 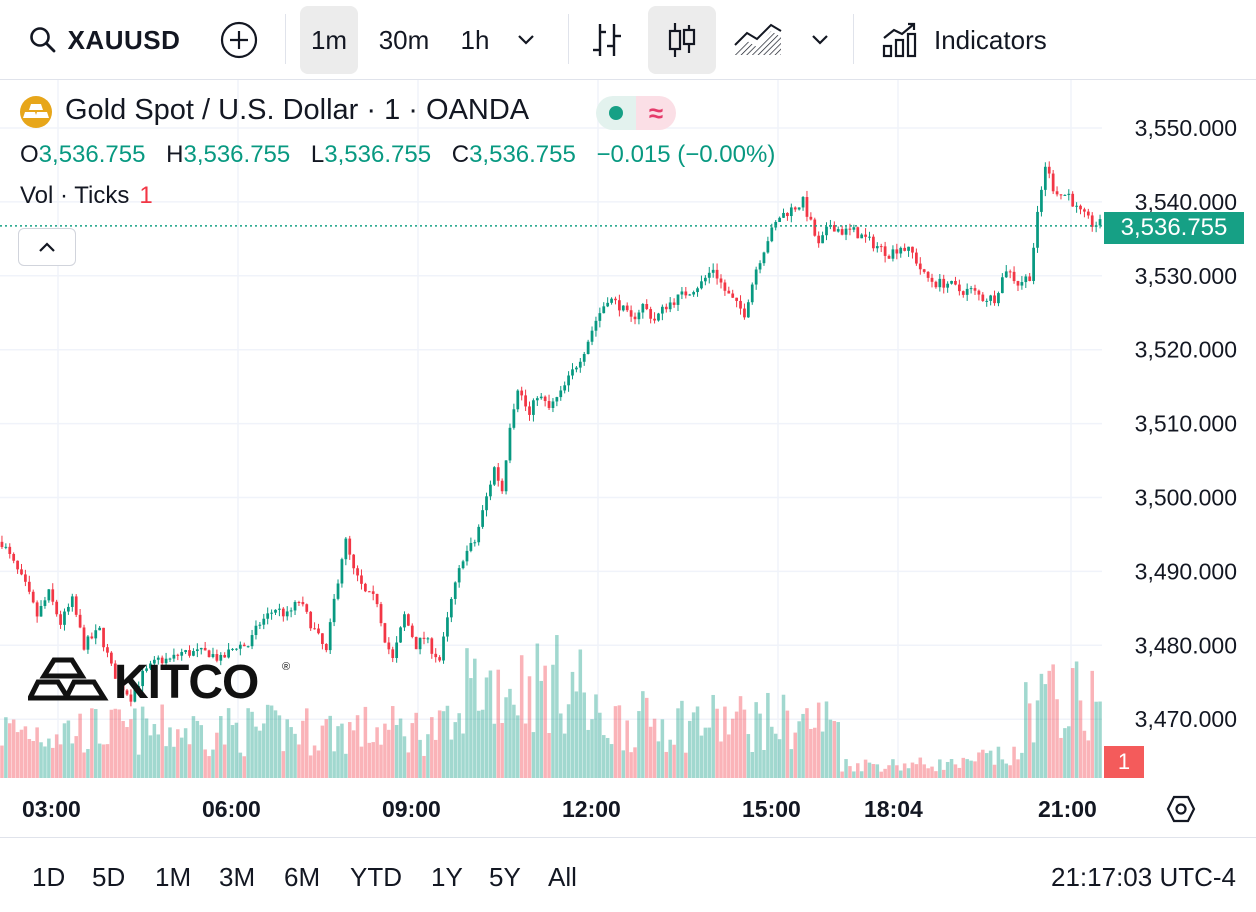 I want to click on bar-chart-type-button, so click(x=607, y=40).